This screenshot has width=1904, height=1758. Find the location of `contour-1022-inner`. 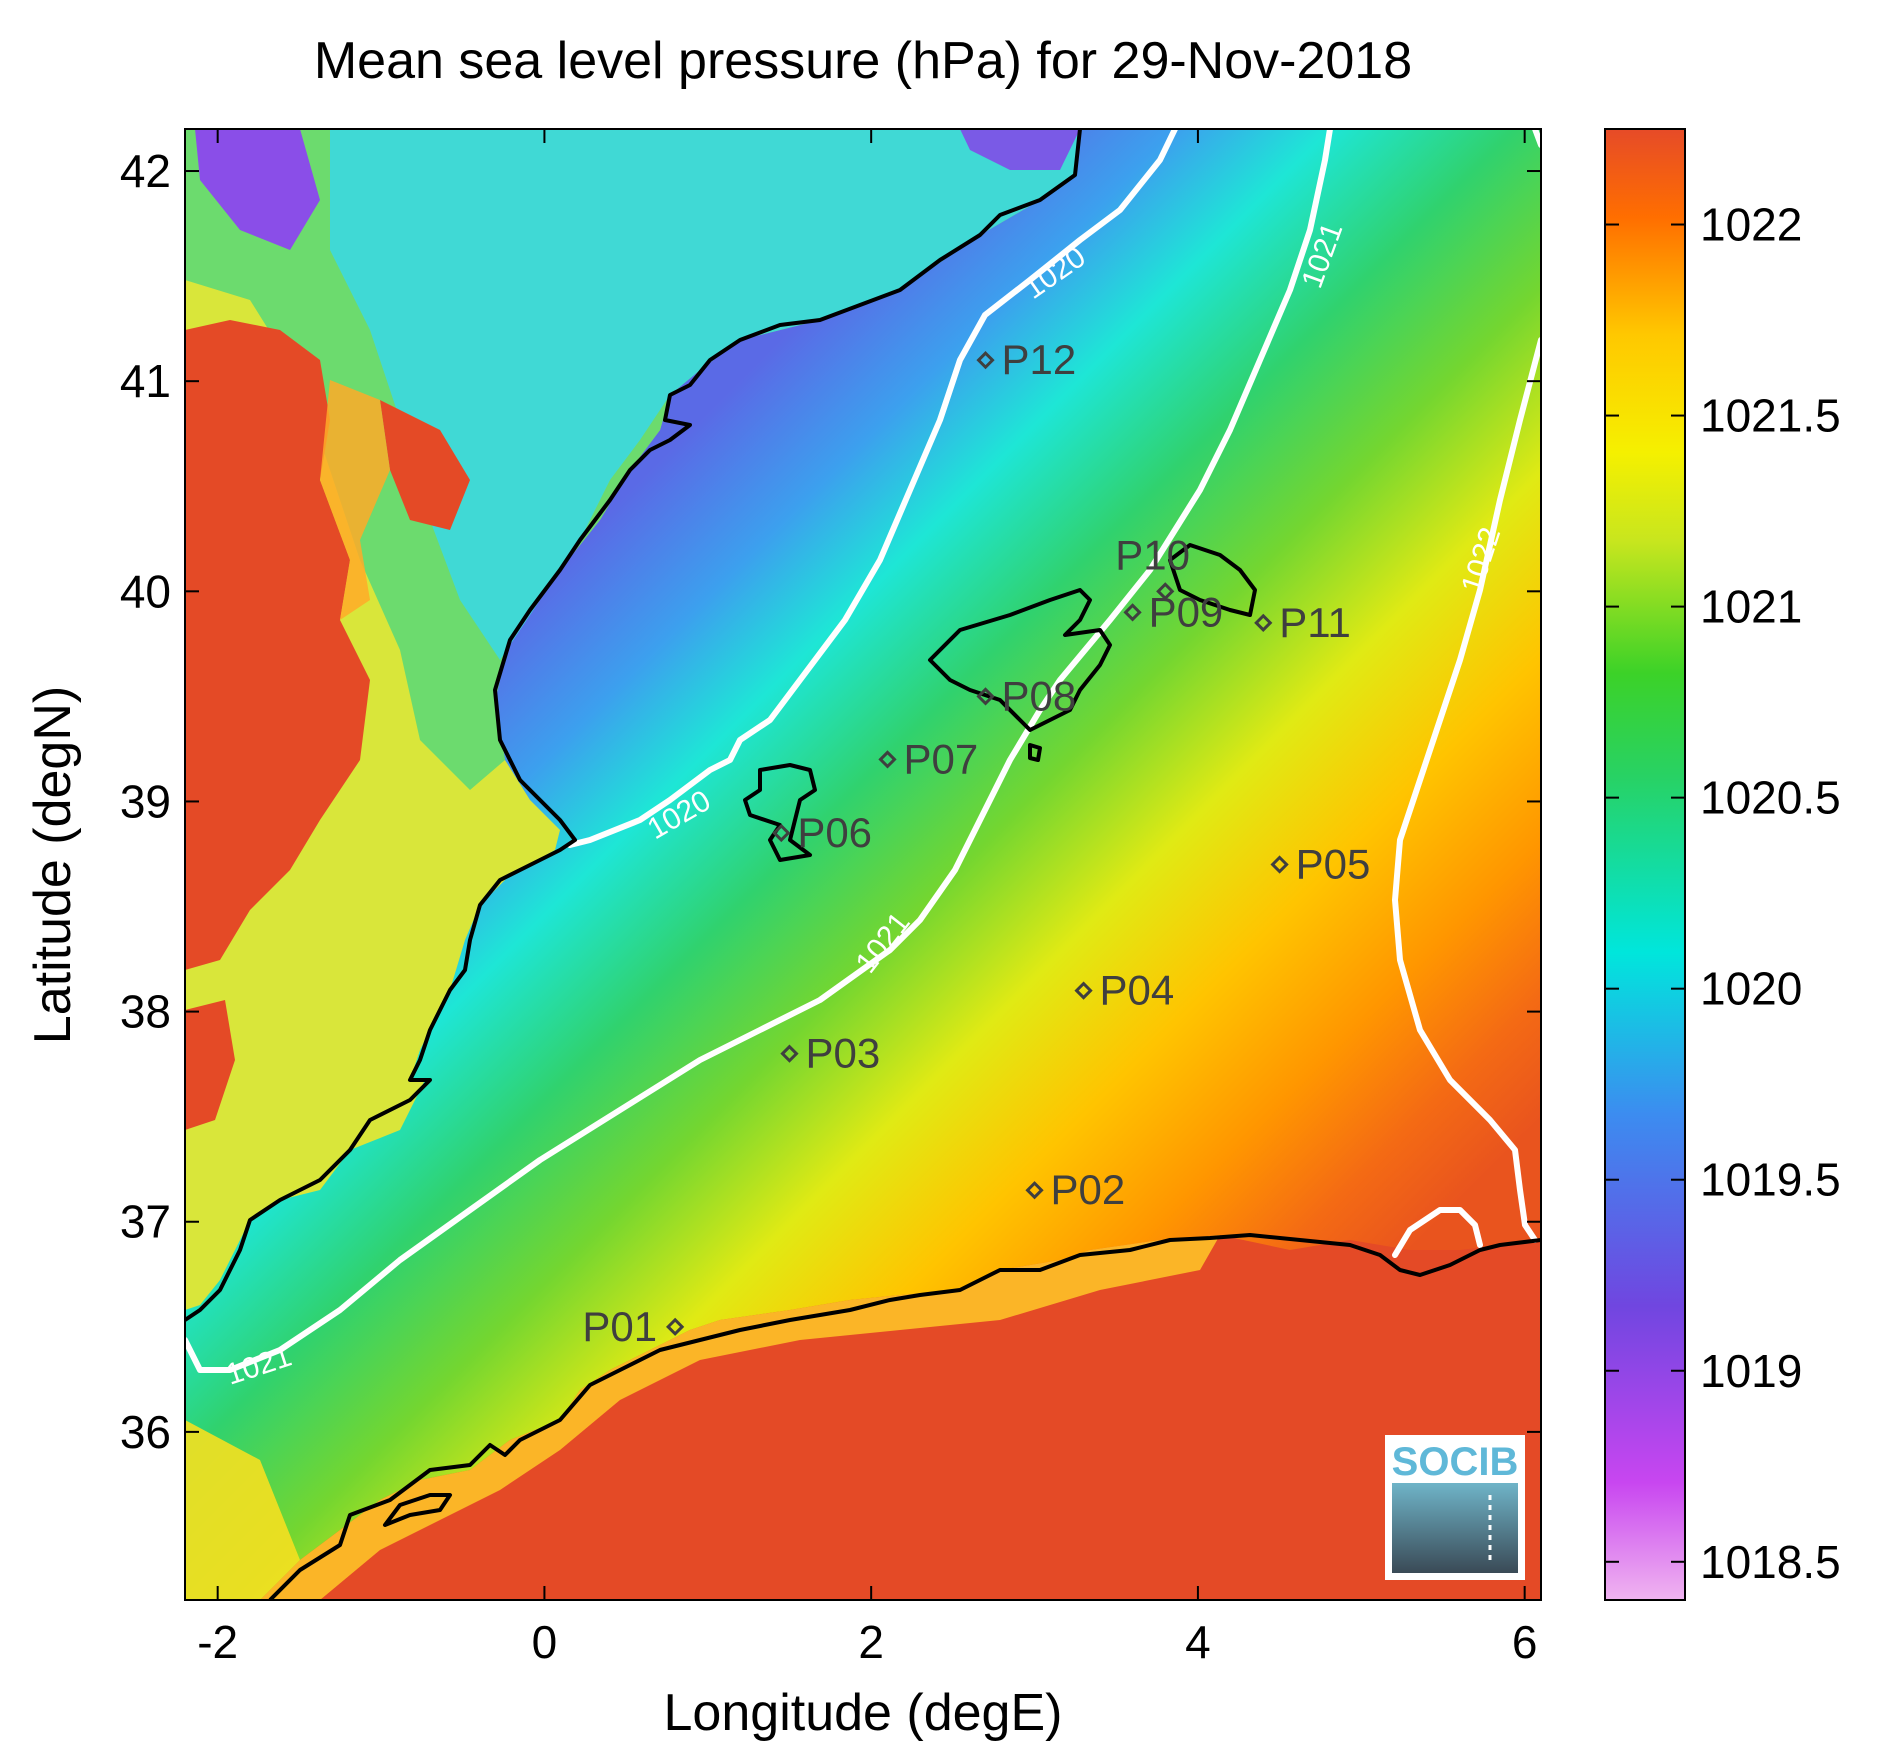

contour-1022-inner is located at coordinates (1437, 1232).